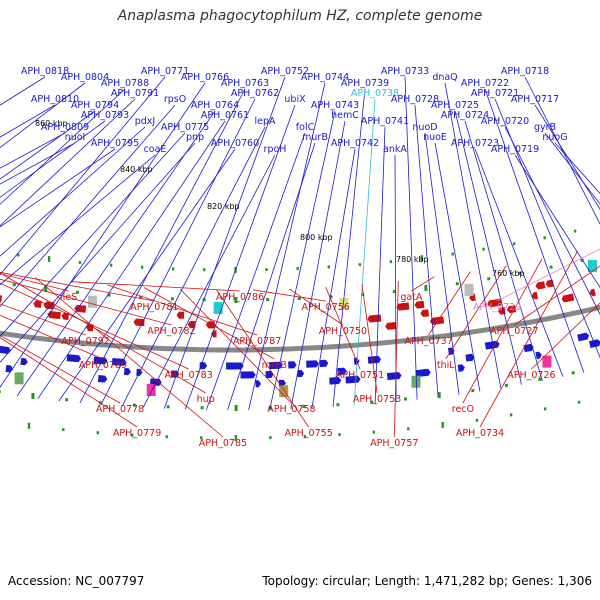 The width and height of the screenshot is (600, 600). I want to click on gene-label-aph-0760: APH_0760, so click(235, 143).